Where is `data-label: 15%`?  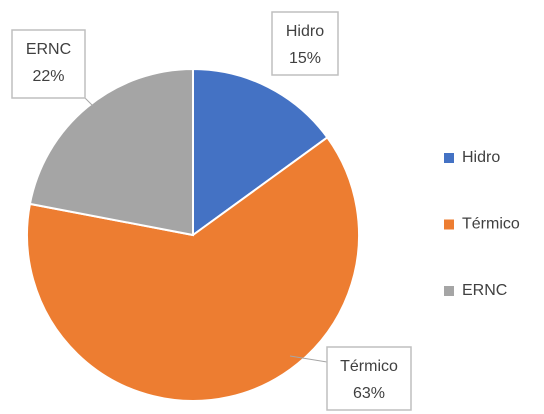
data-label: 15% is located at coordinates (305, 58).